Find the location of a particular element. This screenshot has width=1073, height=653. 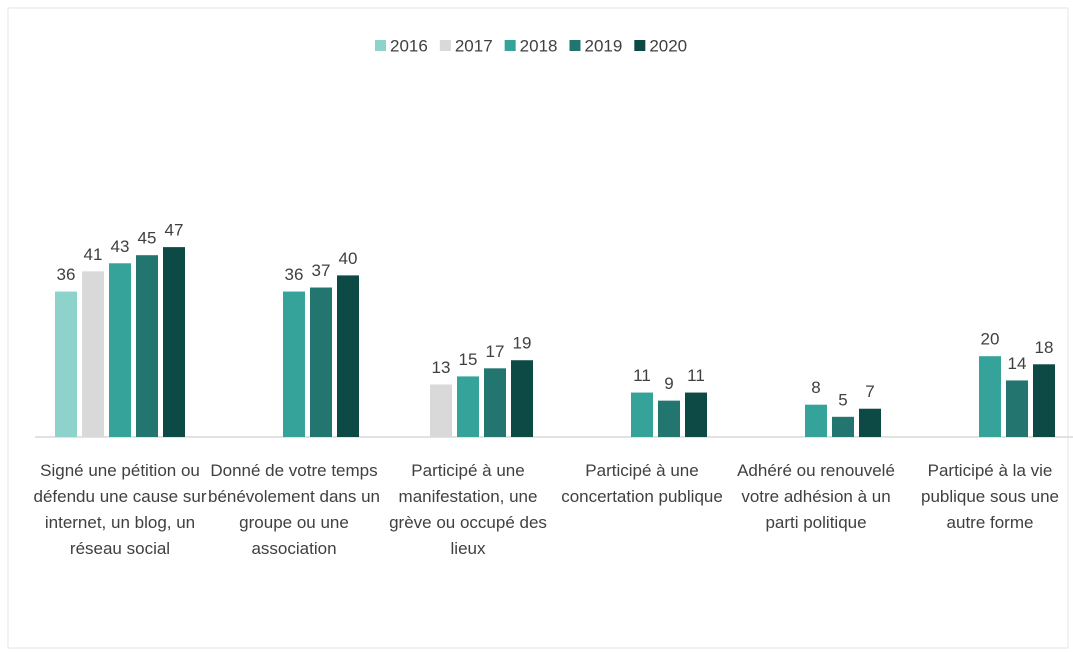

value-label: 5 is located at coordinates (842, 399).